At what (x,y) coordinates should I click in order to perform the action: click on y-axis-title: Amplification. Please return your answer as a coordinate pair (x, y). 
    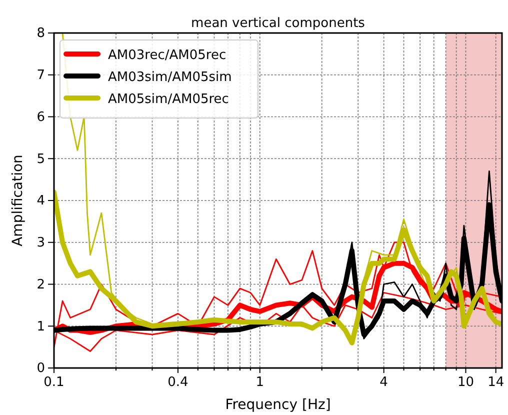
    Looking at the image, I should click on (18, 200).